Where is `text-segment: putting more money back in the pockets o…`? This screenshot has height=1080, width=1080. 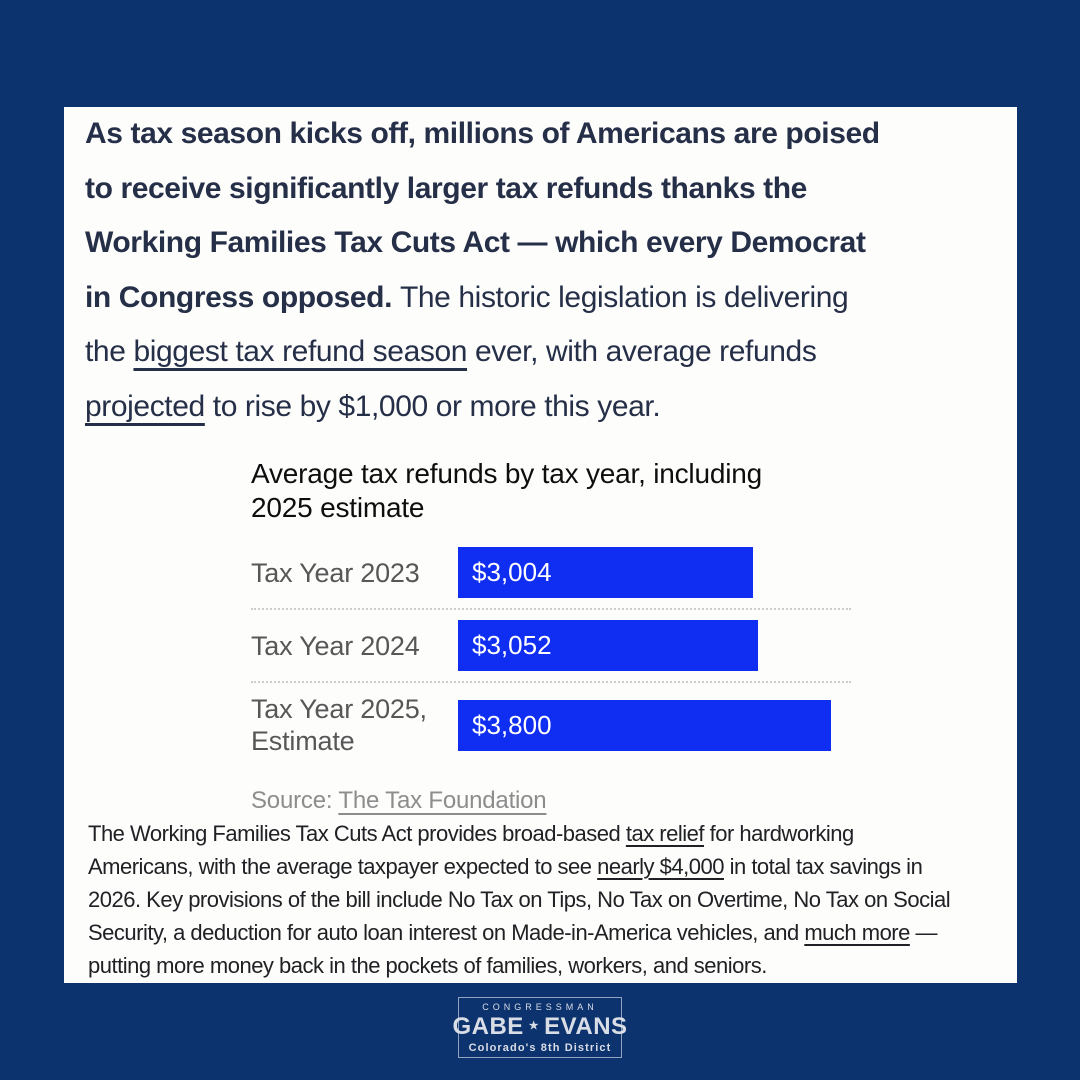
text-segment: putting more money back in the pockets o… is located at coordinates (427, 965).